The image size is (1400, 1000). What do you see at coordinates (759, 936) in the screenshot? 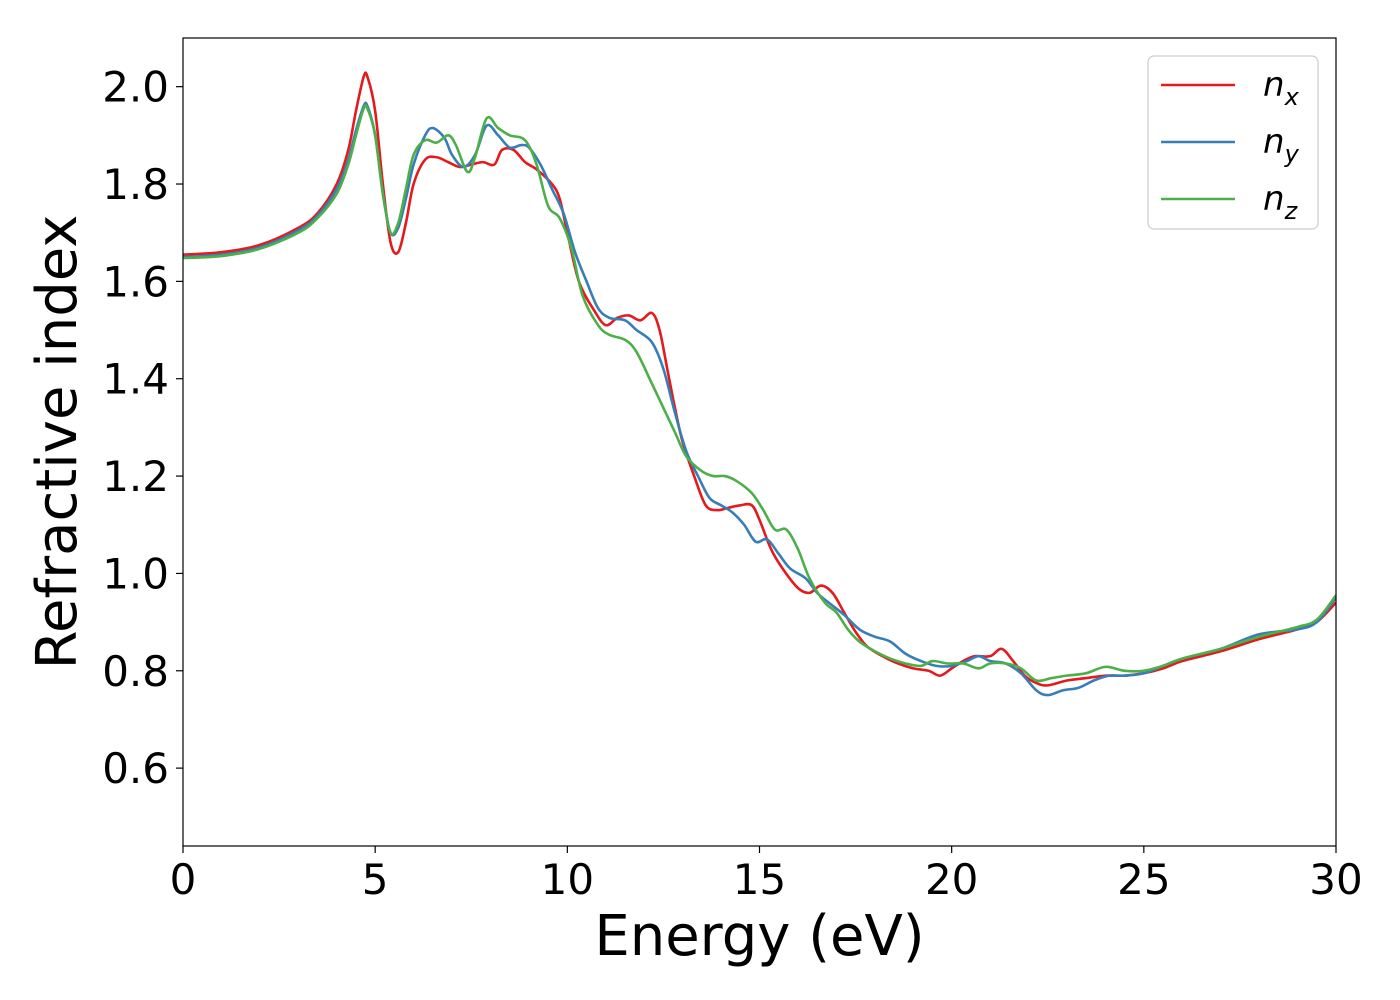
I see `x-axis-title: Energy (eV)` at bounding box center [759, 936].